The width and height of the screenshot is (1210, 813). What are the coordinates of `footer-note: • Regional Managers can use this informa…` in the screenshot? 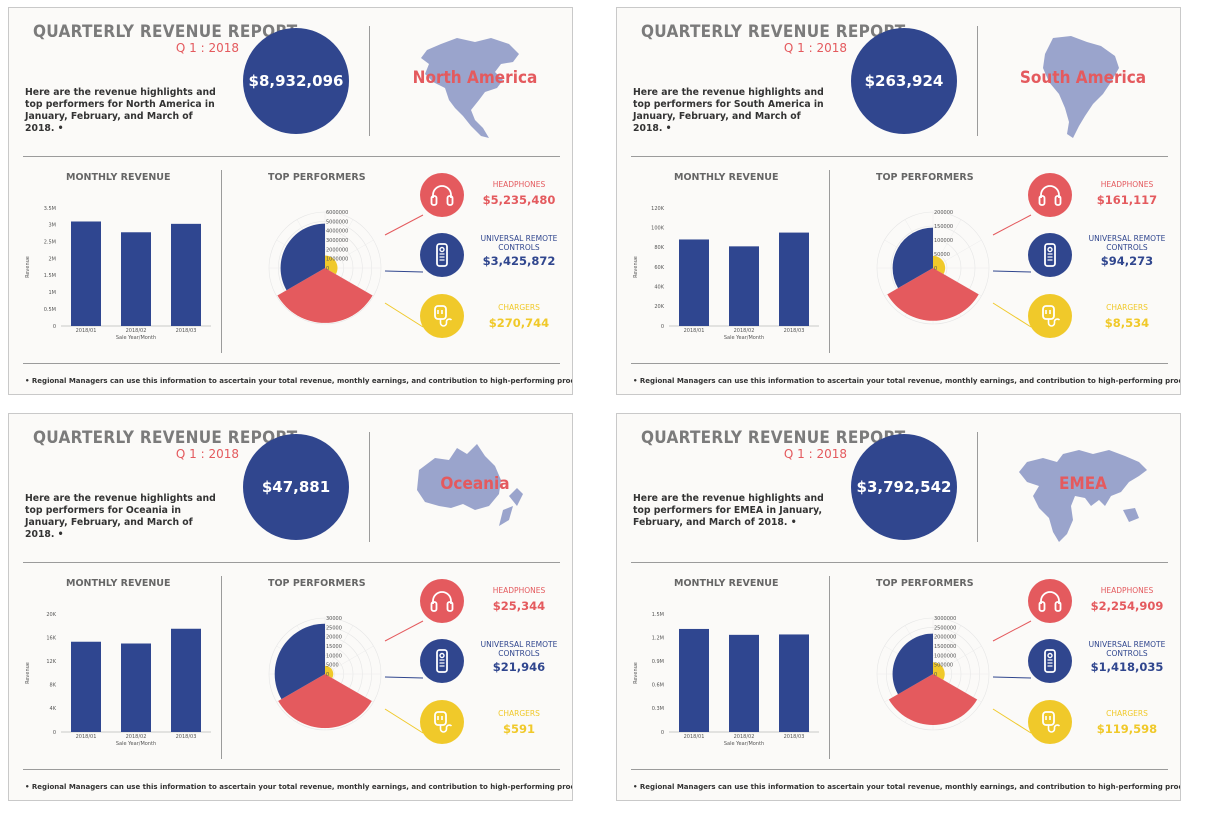 It's located at (298, 381).